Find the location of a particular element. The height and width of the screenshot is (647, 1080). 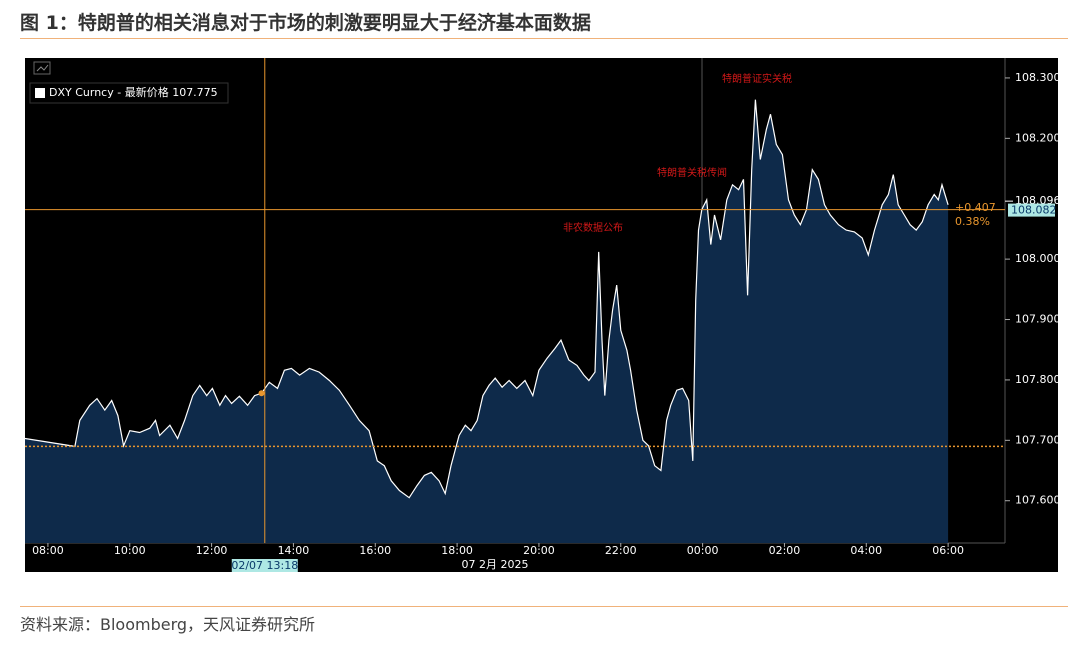

y-tick-label: 108.000 is located at coordinates (1038, 258).